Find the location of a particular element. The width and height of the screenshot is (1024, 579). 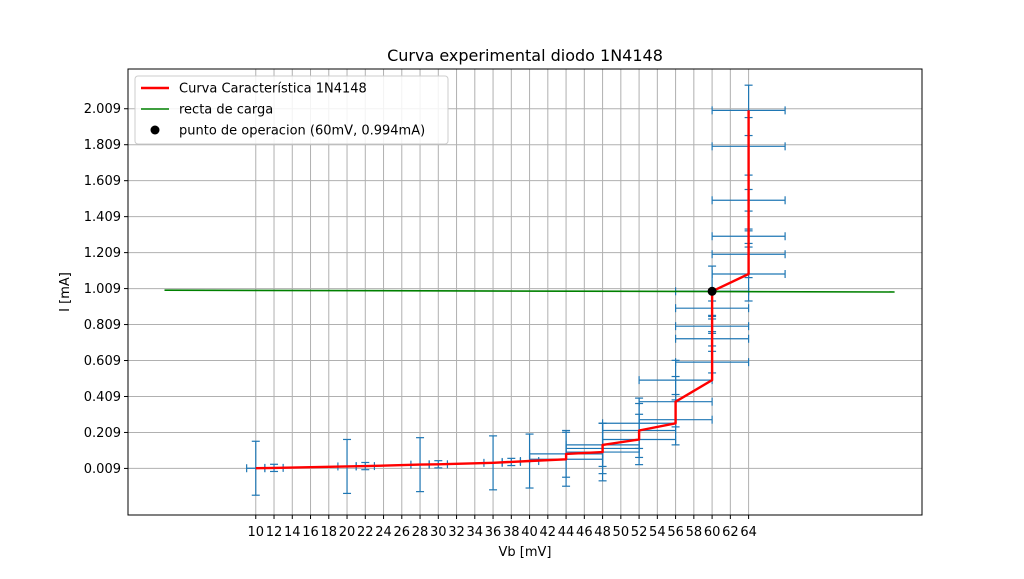

legend-entry: Curva Característica 1N4148 is located at coordinates (254, 89).